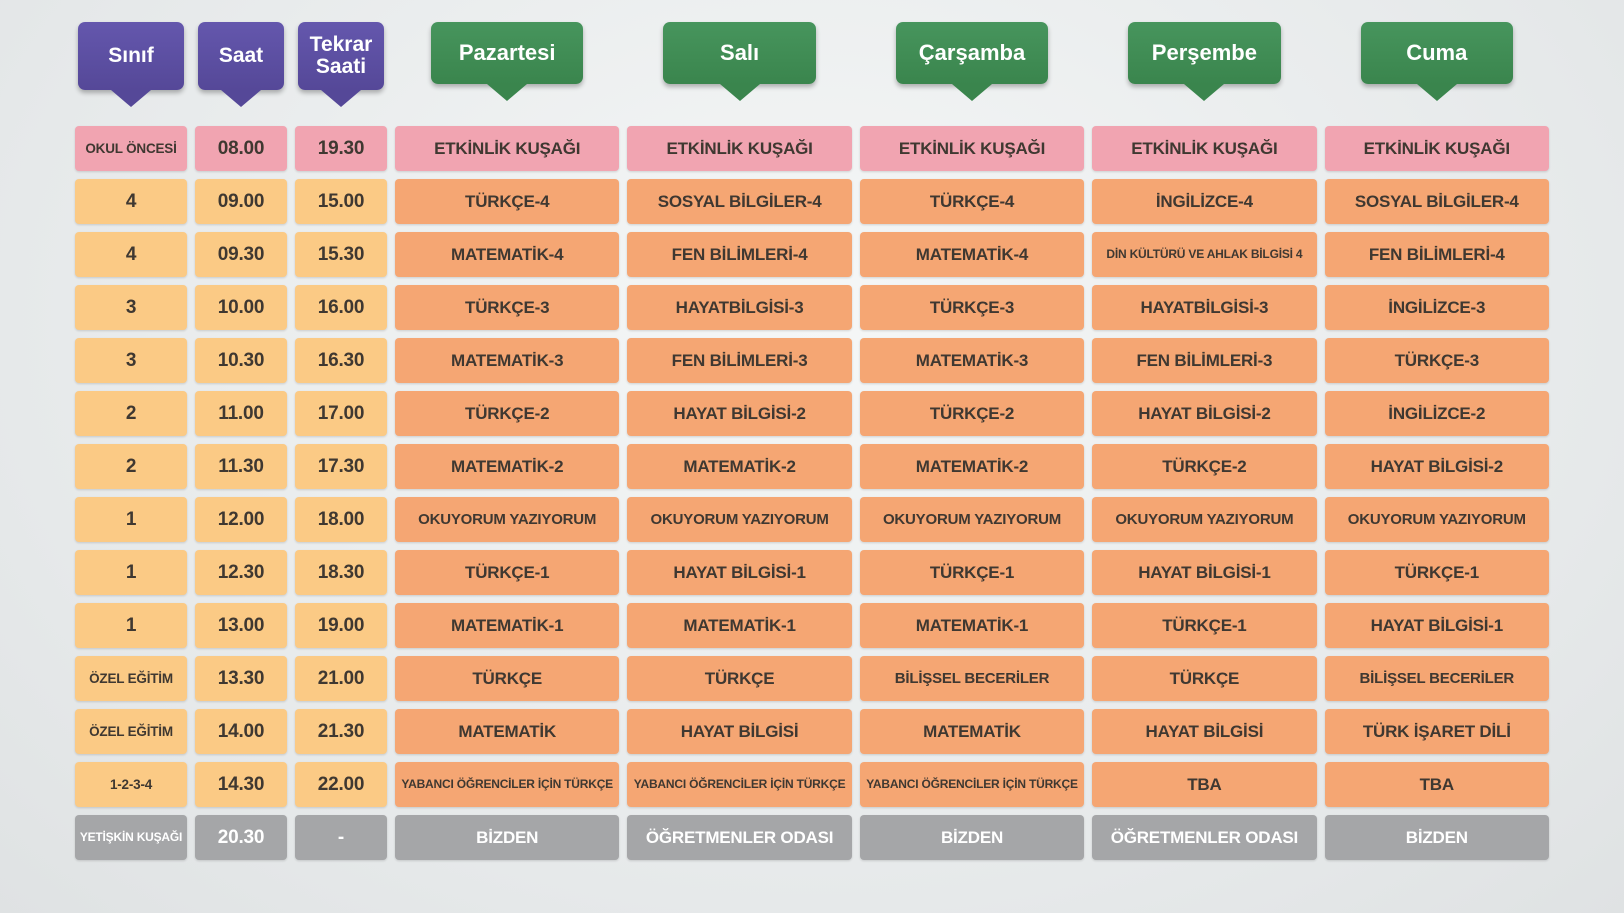 The image size is (1624, 913). Describe the element at coordinates (341, 572) in the screenshot. I see `repeat-time-cell: 18.30` at that location.